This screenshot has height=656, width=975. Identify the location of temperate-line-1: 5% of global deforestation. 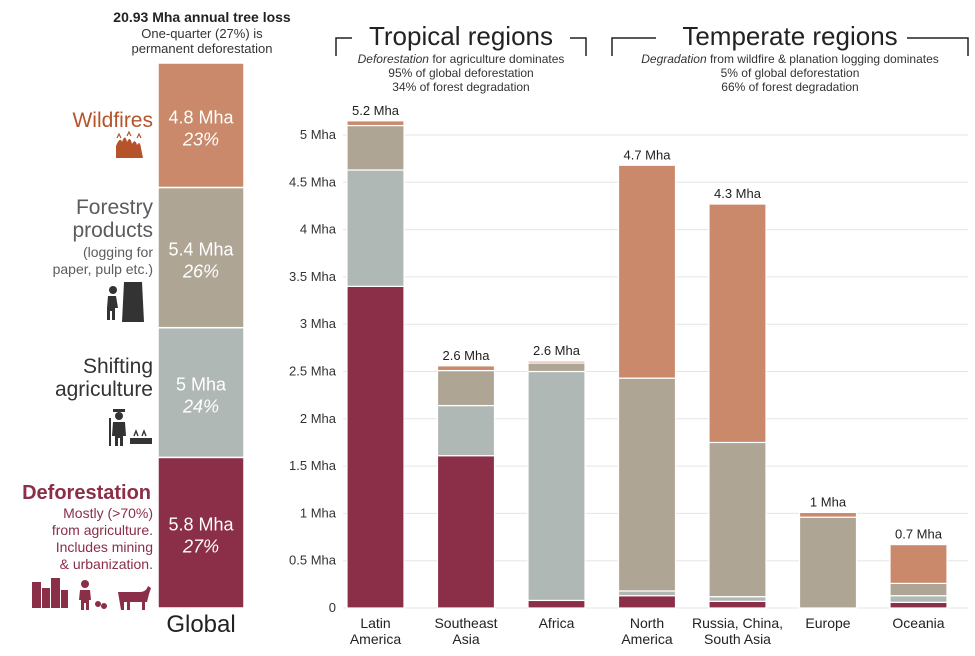
(790, 73).